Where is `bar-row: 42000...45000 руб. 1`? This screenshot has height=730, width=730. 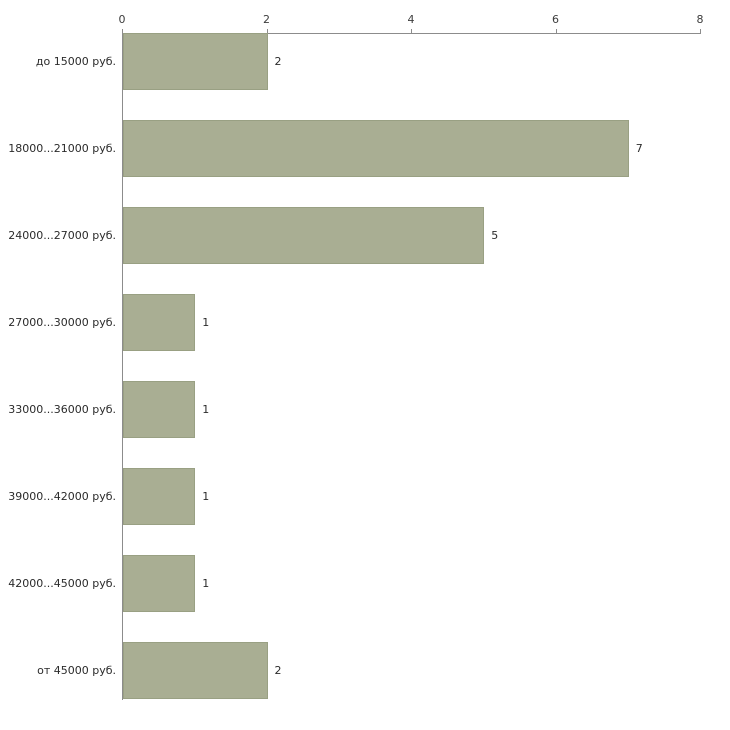 bar-row: 42000...45000 руб. 1 is located at coordinates (365, 598).